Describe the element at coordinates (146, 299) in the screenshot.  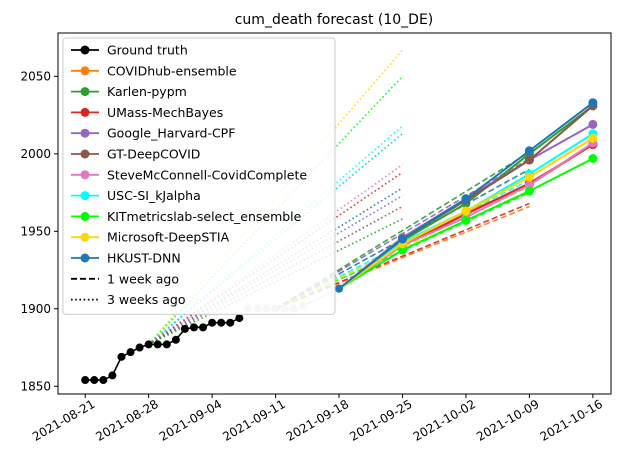
I see `legend-label: 3 weeks ago` at that location.